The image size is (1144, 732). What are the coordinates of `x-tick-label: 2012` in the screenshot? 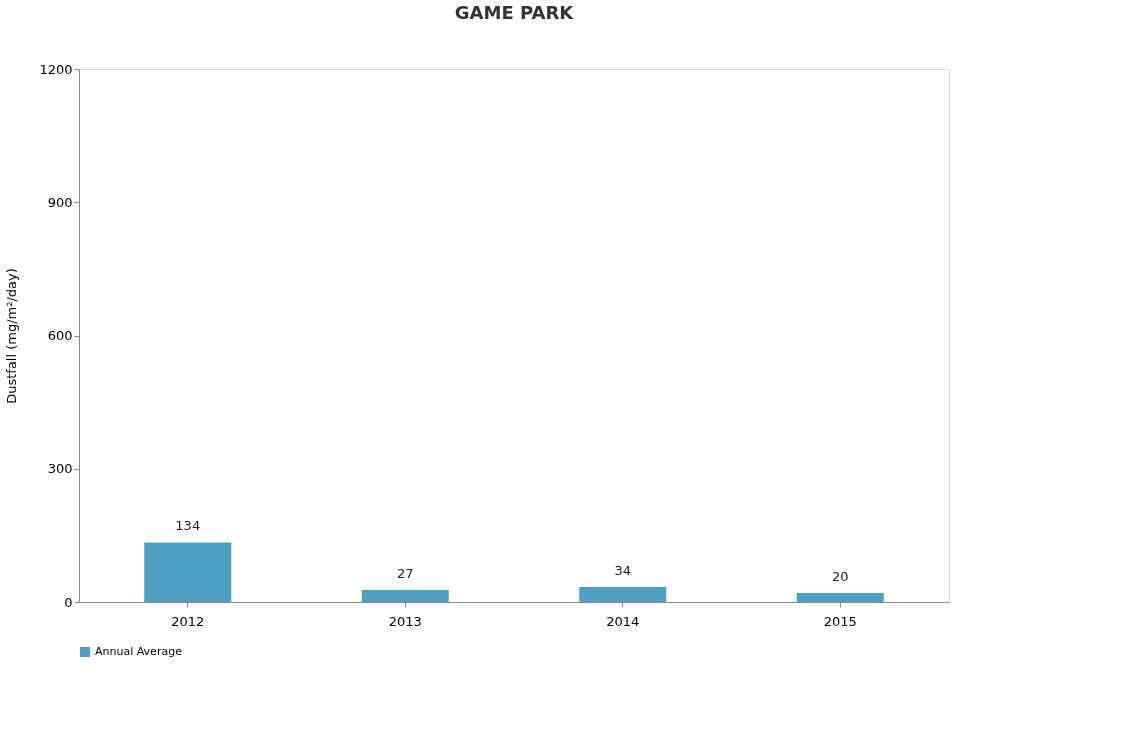 It's located at (188, 621).